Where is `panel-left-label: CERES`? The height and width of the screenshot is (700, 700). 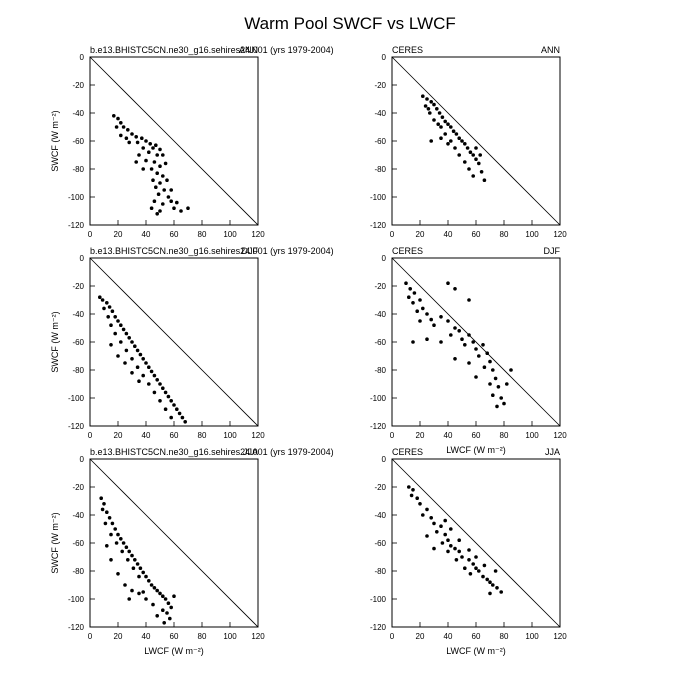 panel-left-label: CERES is located at coordinates (407, 452).